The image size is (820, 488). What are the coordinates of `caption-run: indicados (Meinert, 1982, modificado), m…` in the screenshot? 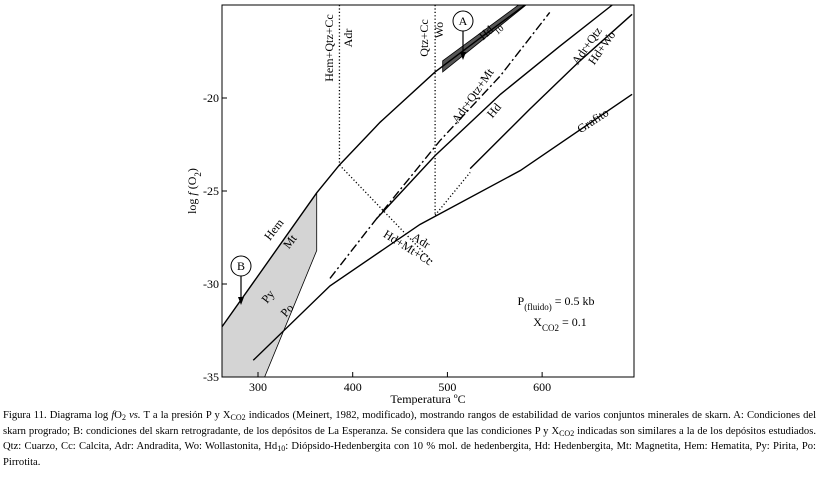 It's located at (410, 423).